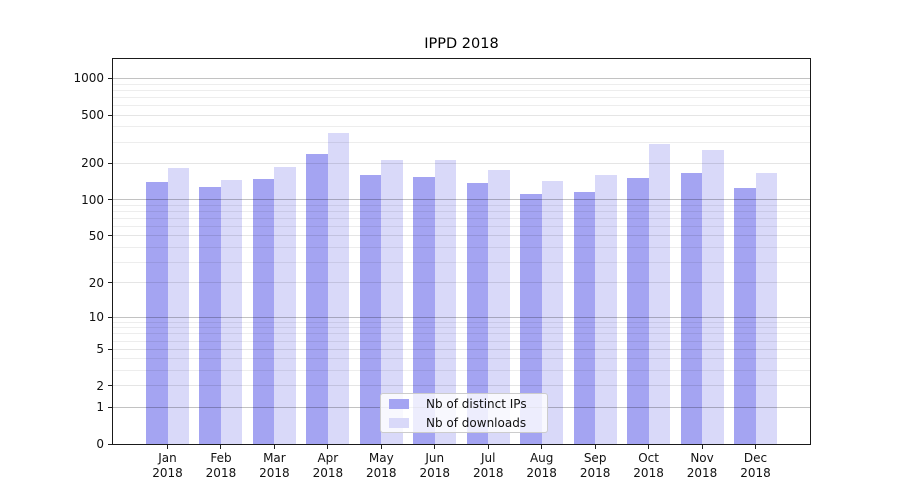 The image size is (900, 500). Describe the element at coordinates (461, 44) in the screenshot. I see `chart-title: IPPD 2018` at that location.